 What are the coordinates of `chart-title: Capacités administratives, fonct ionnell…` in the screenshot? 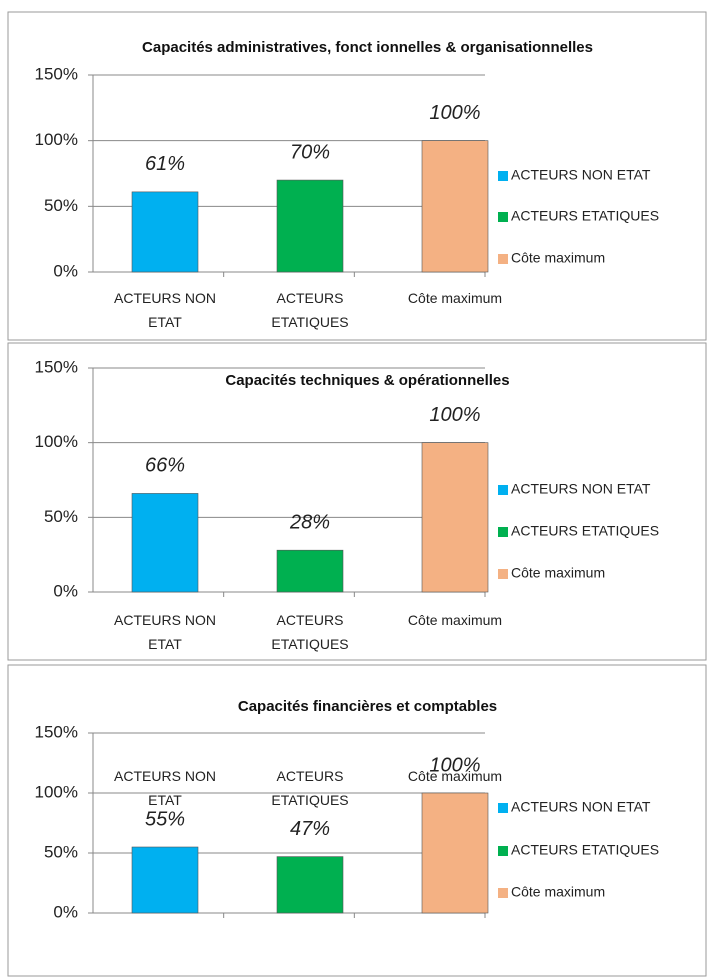 It's located at (367, 47).